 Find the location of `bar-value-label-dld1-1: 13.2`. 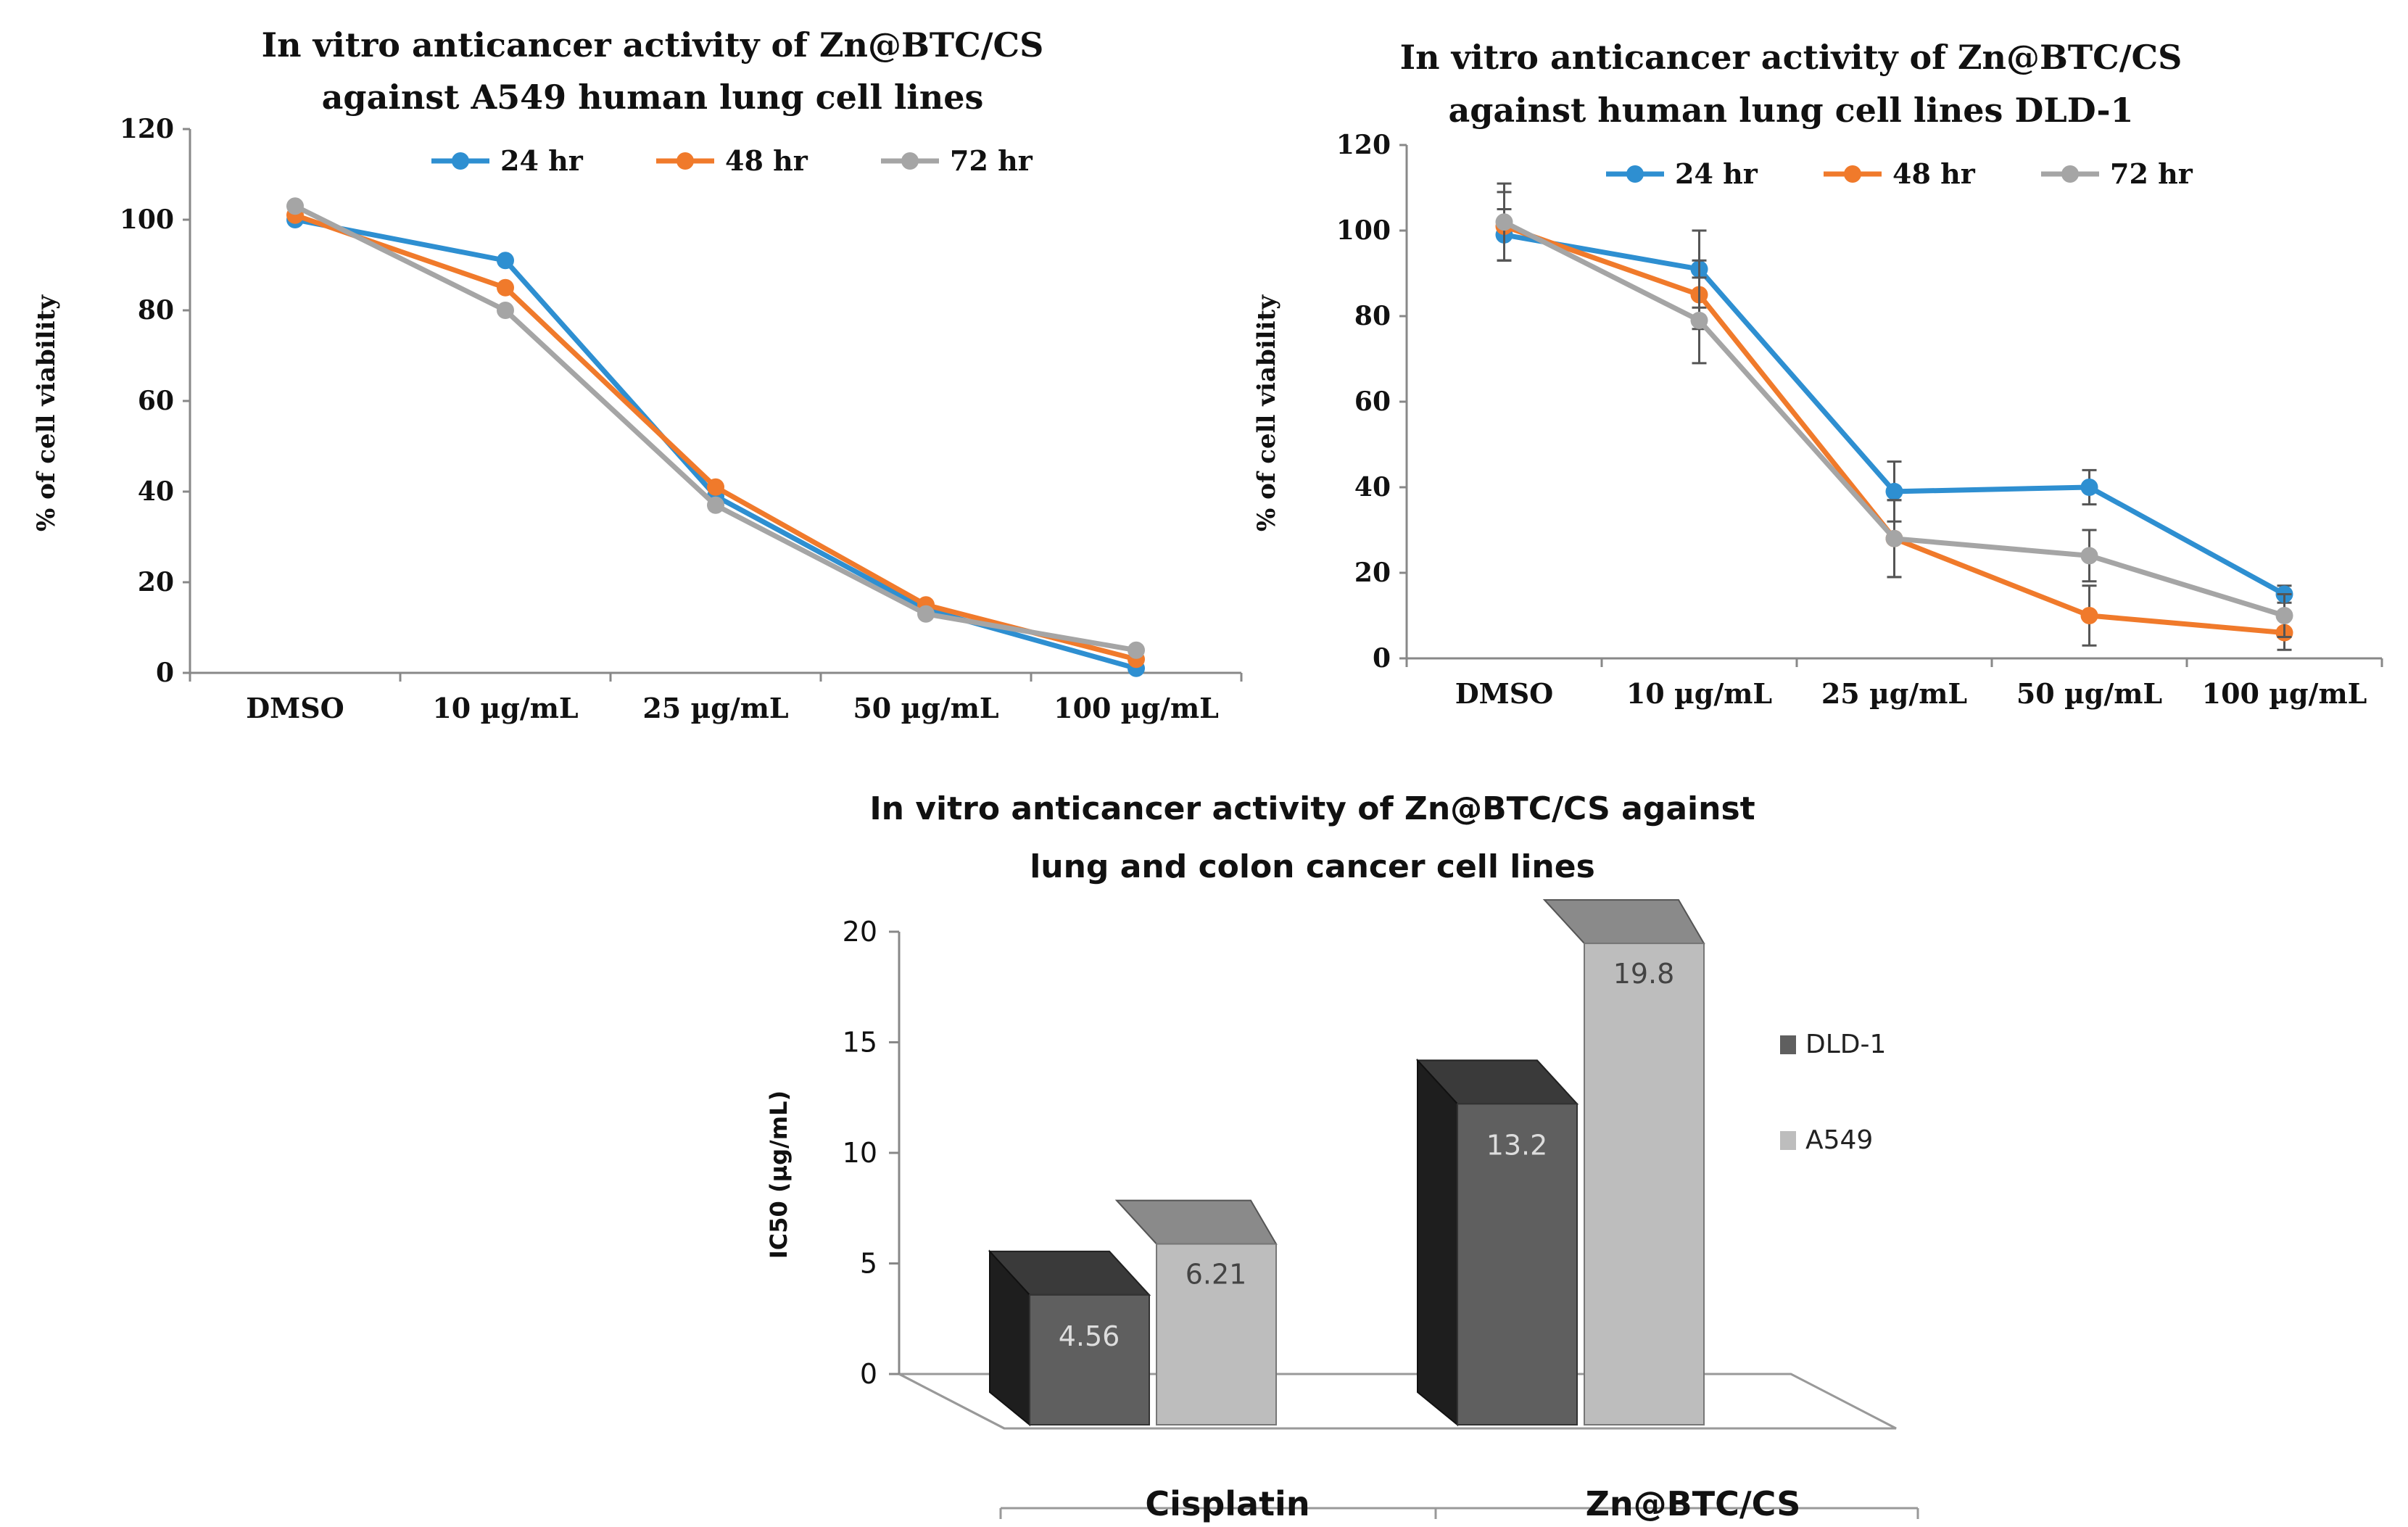

bar-value-label-dld1-1: 13.2 is located at coordinates (1517, 1145).